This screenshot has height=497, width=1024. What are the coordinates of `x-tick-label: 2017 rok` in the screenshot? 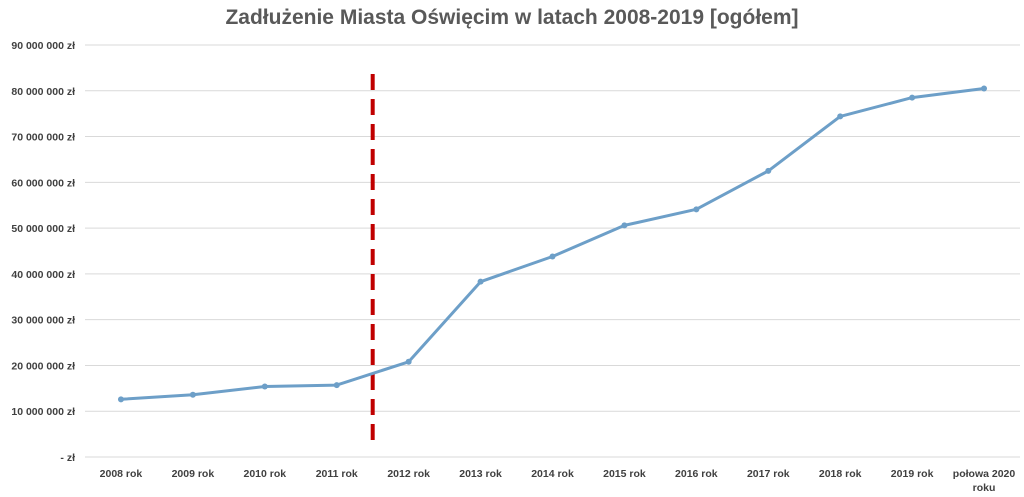 It's located at (768, 474).